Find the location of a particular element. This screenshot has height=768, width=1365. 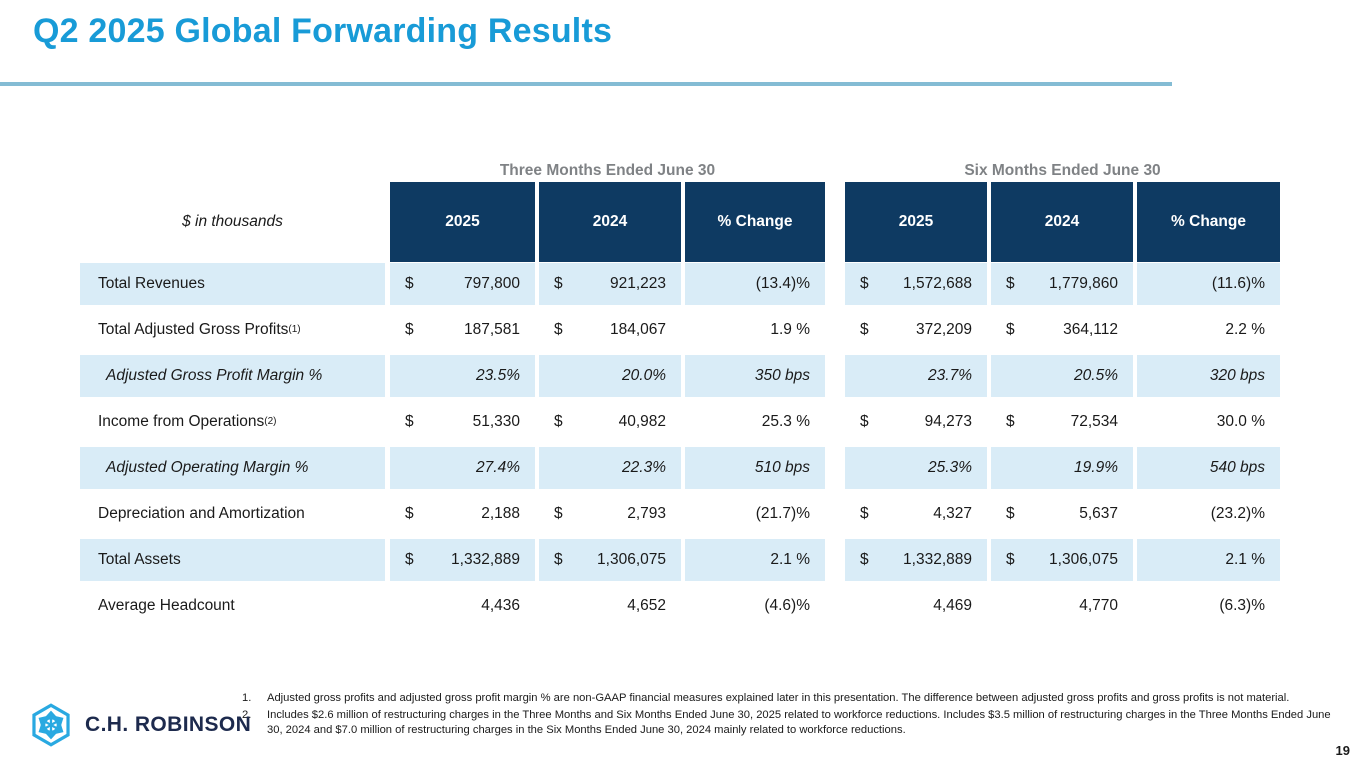

cell-value: 51,330 is located at coordinates (496, 421).